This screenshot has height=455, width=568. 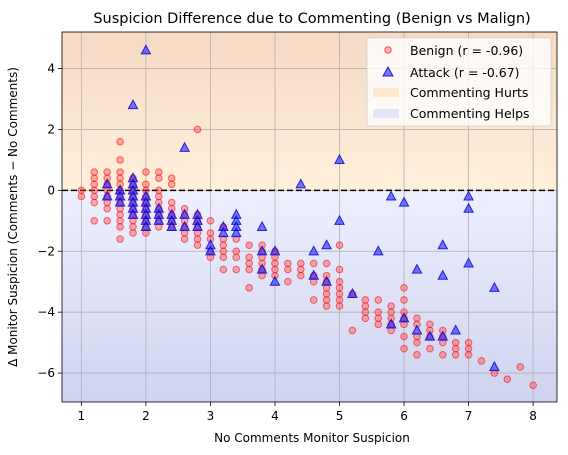 I want to click on x-axis-label: No Comments Monitor Suspicion, so click(x=312, y=438).